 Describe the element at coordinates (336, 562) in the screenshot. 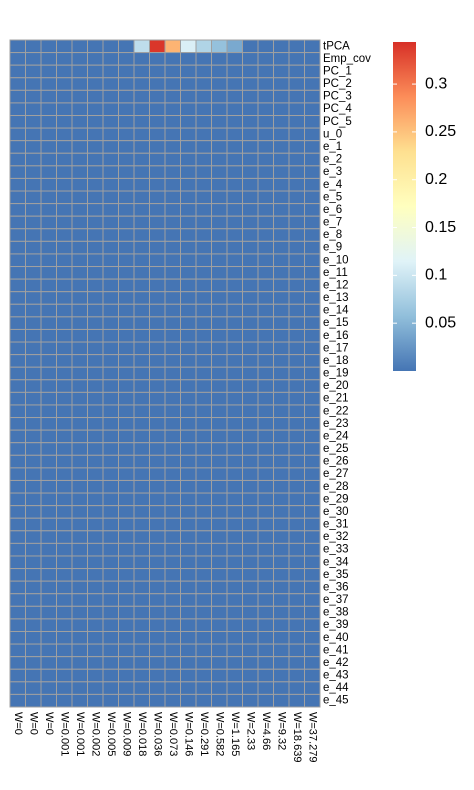

I see `row-label: e_34` at that location.